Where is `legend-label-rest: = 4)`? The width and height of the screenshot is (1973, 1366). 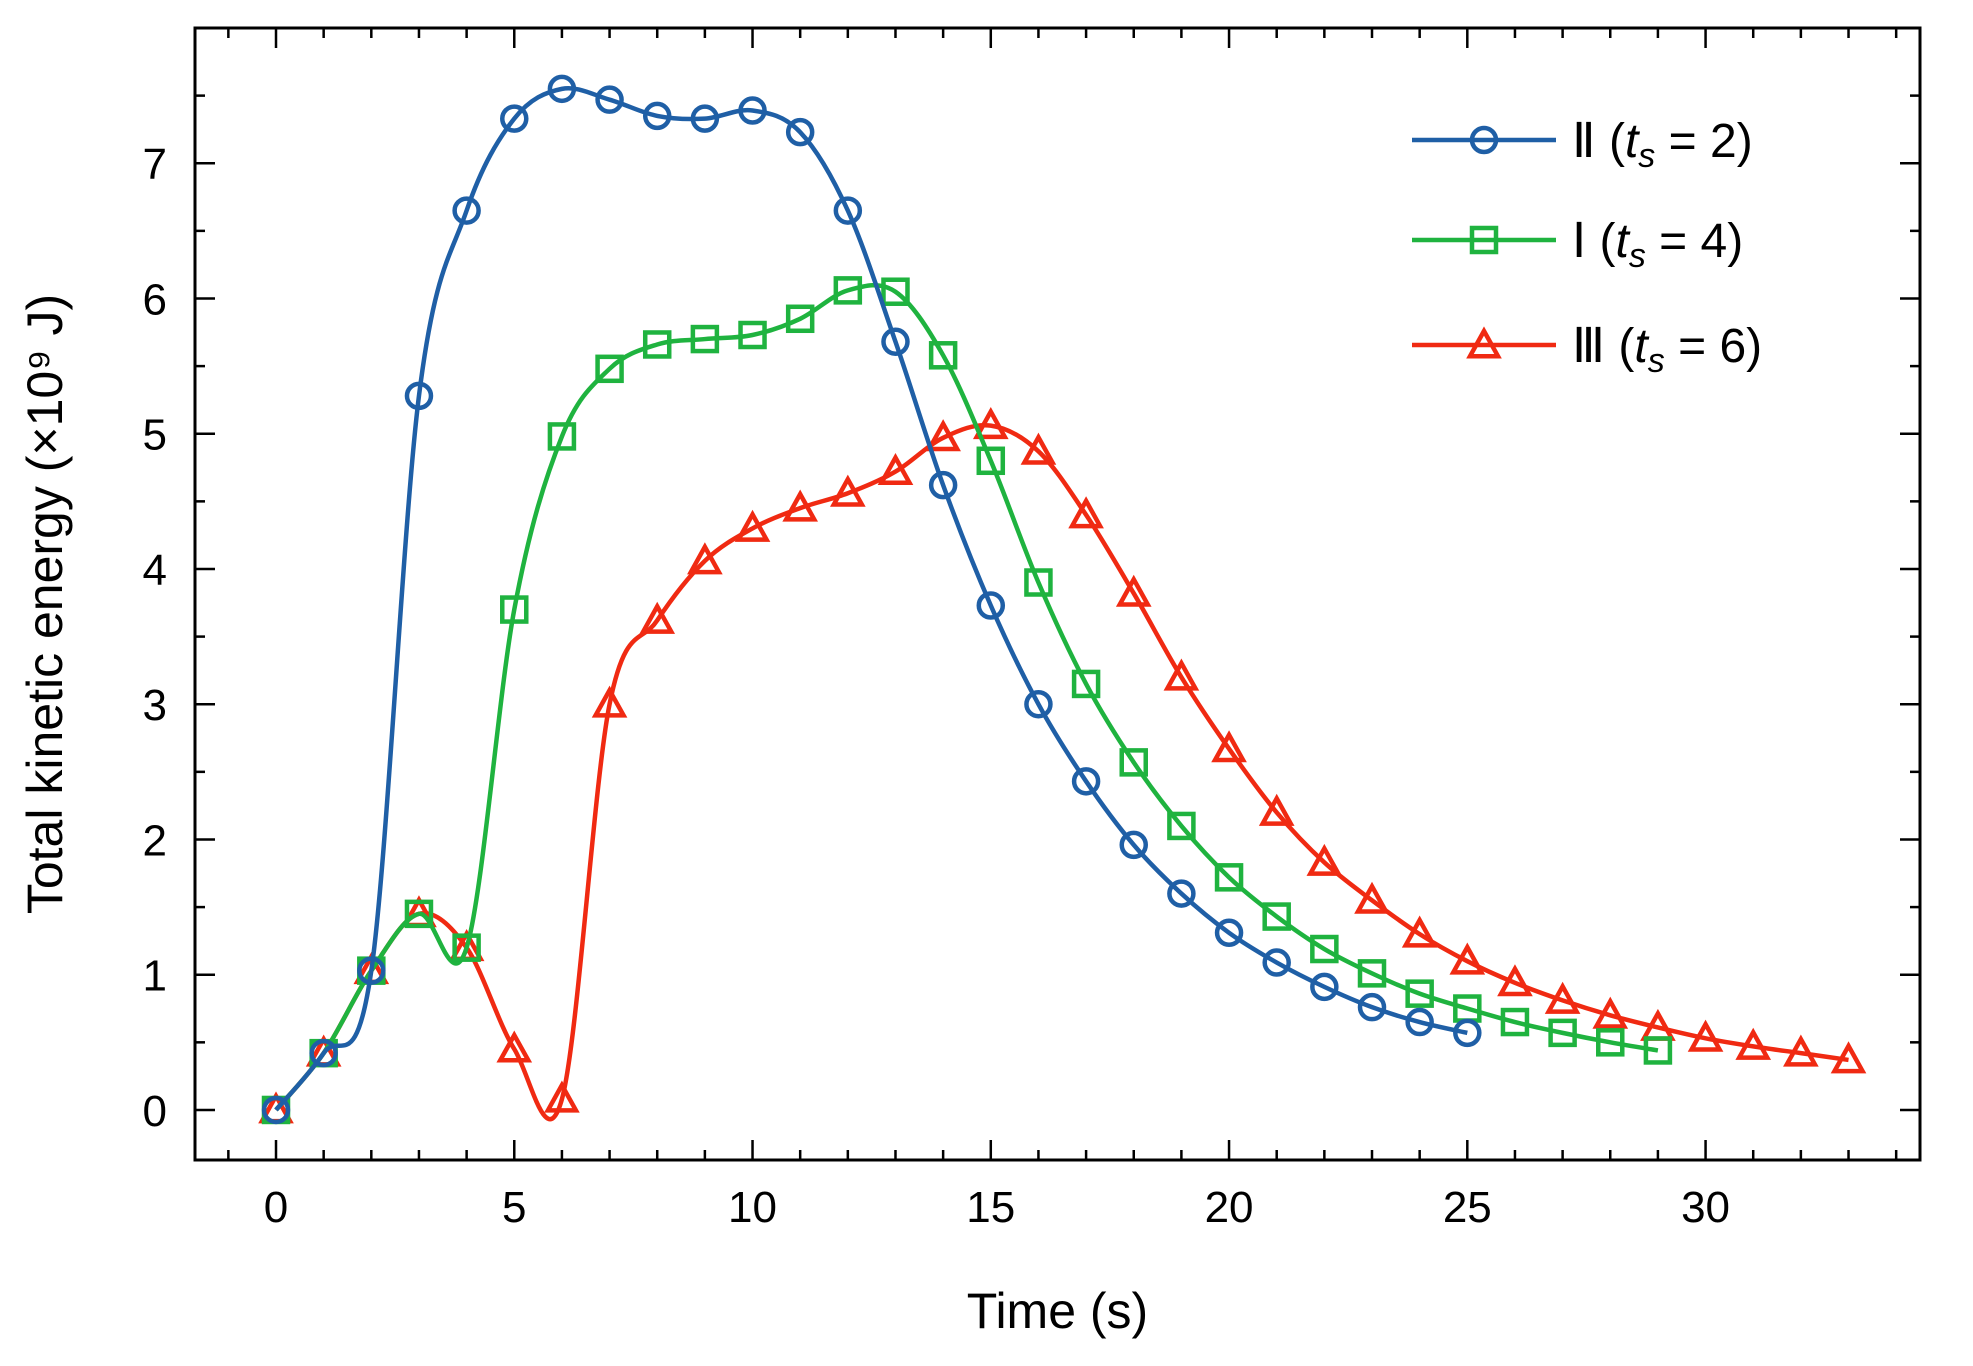
legend-label-rest: = 4) is located at coordinates (1694, 241).